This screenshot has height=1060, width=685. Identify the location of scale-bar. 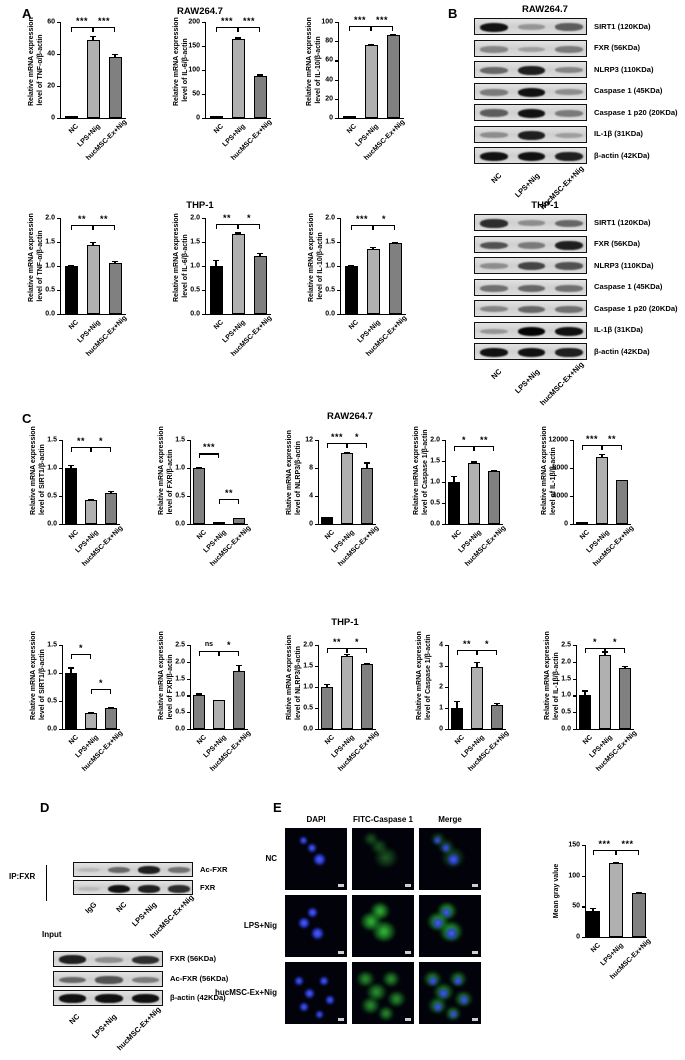
(475, 885).